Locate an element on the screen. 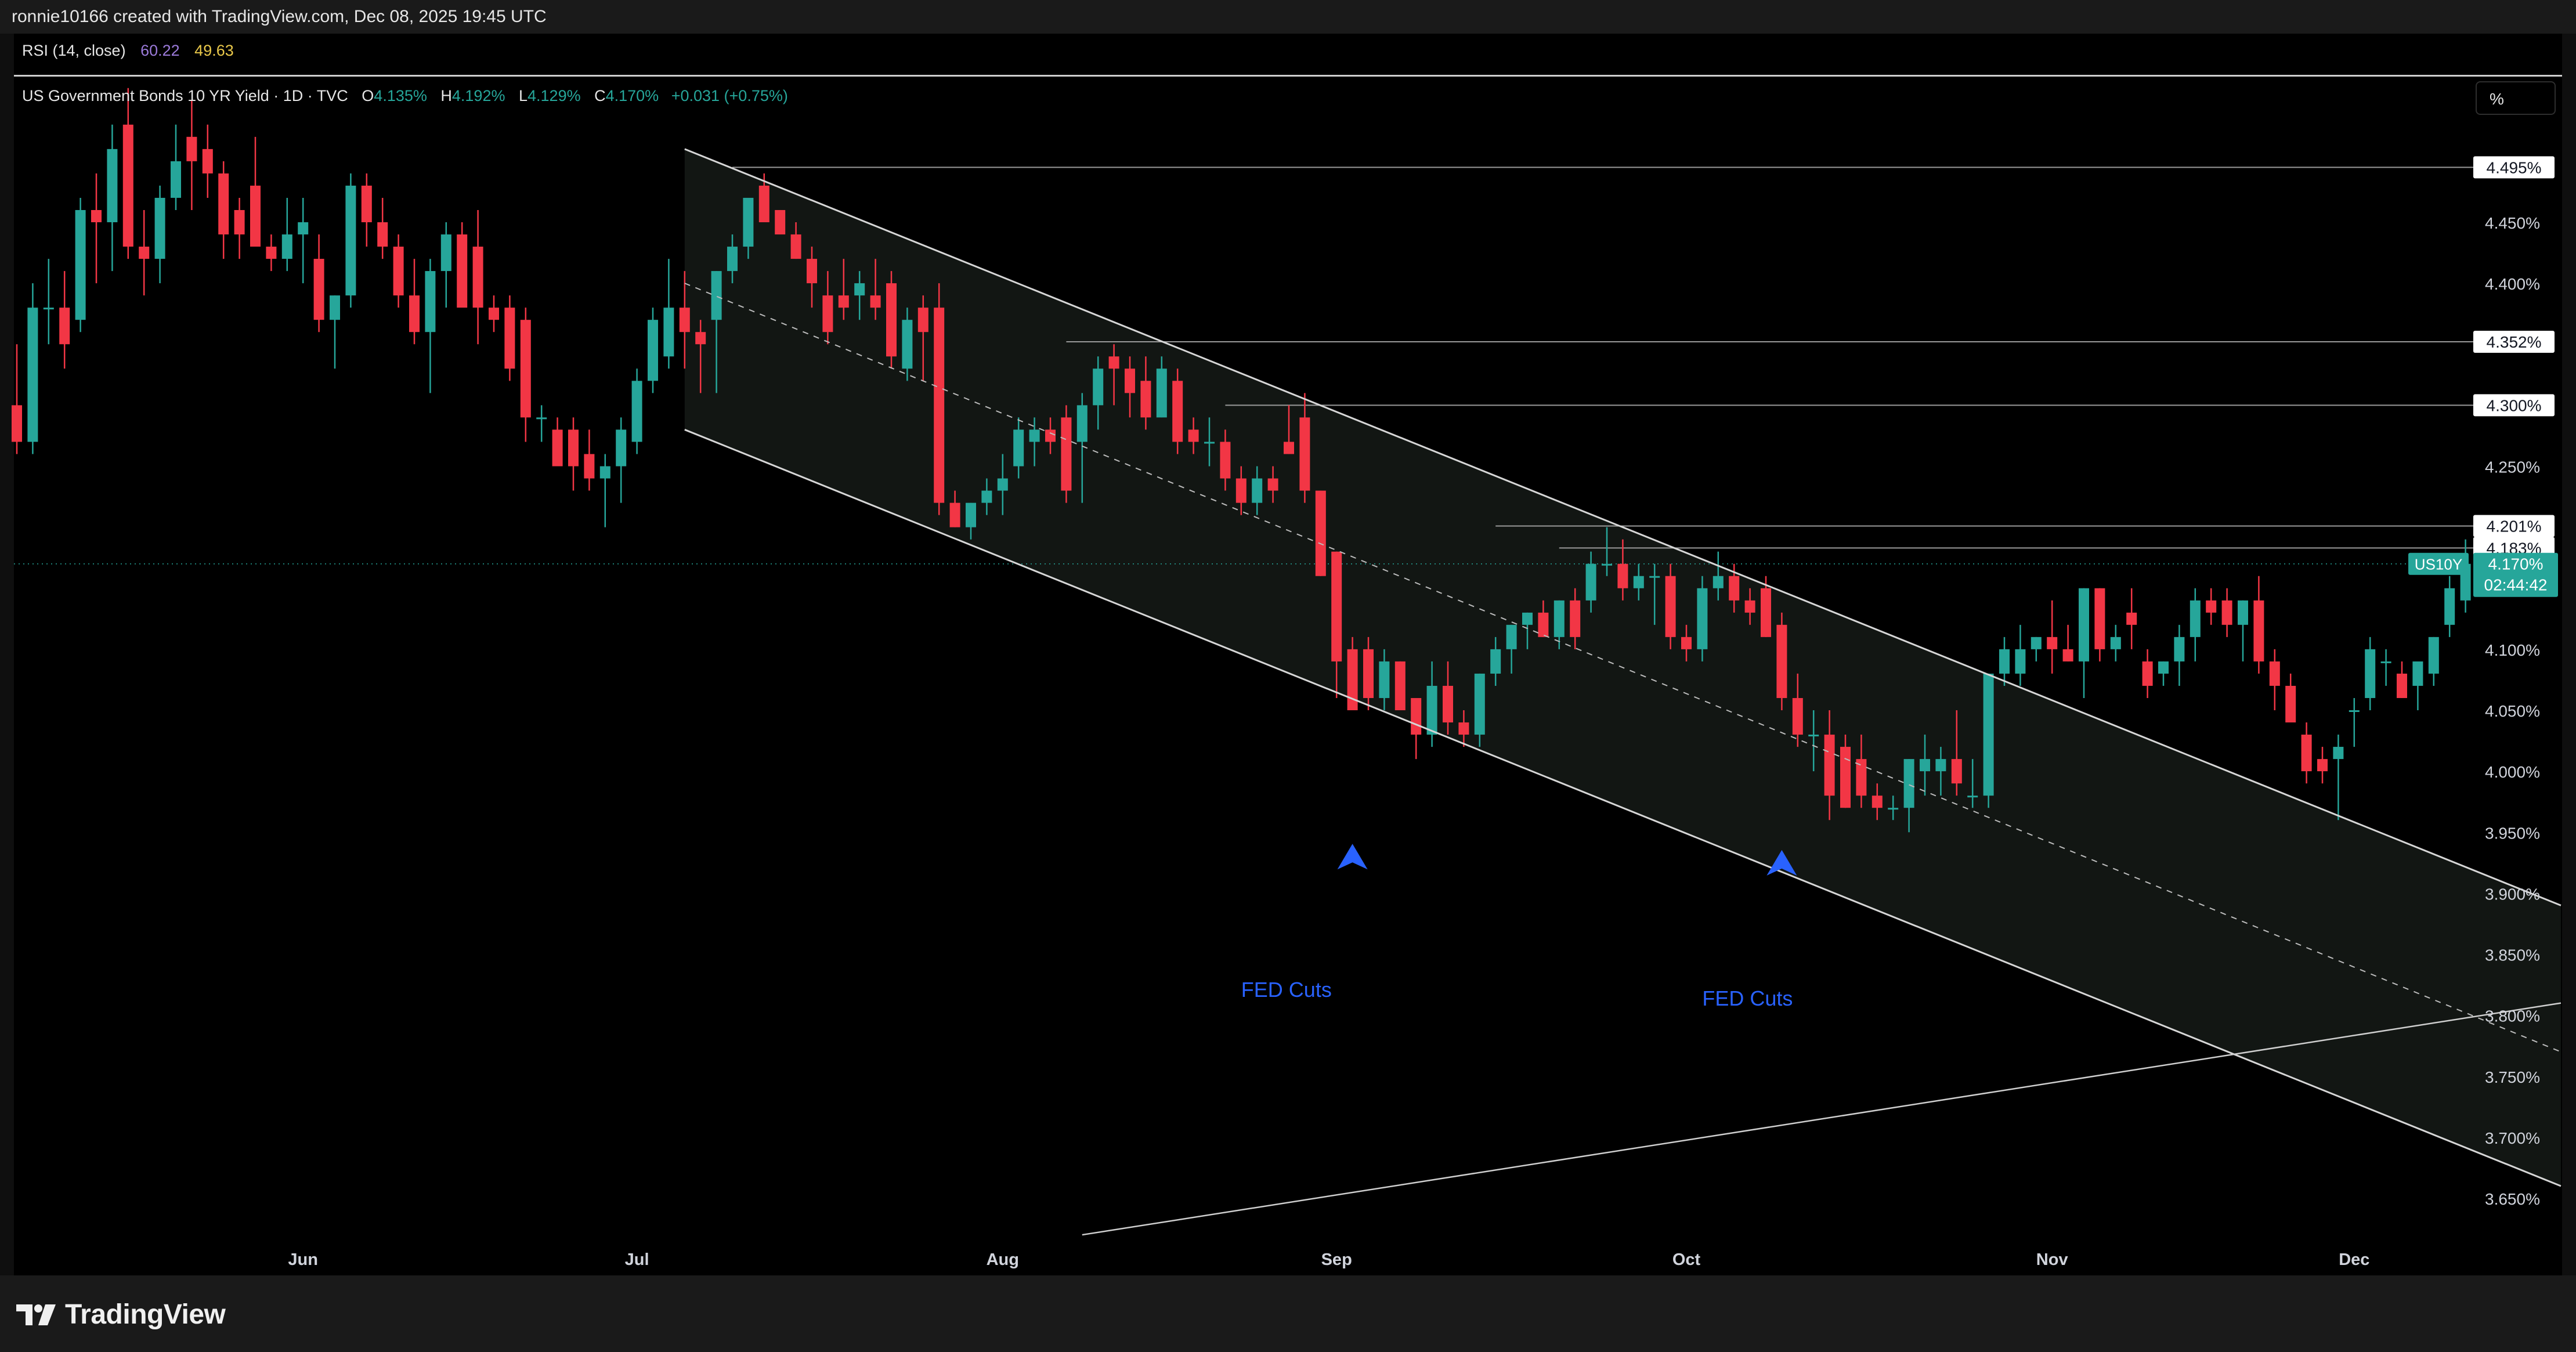 The height and width of the screenshot is (1352, 2576). x-axis-tick-label: Jul is located at coordinates (637, 1259).